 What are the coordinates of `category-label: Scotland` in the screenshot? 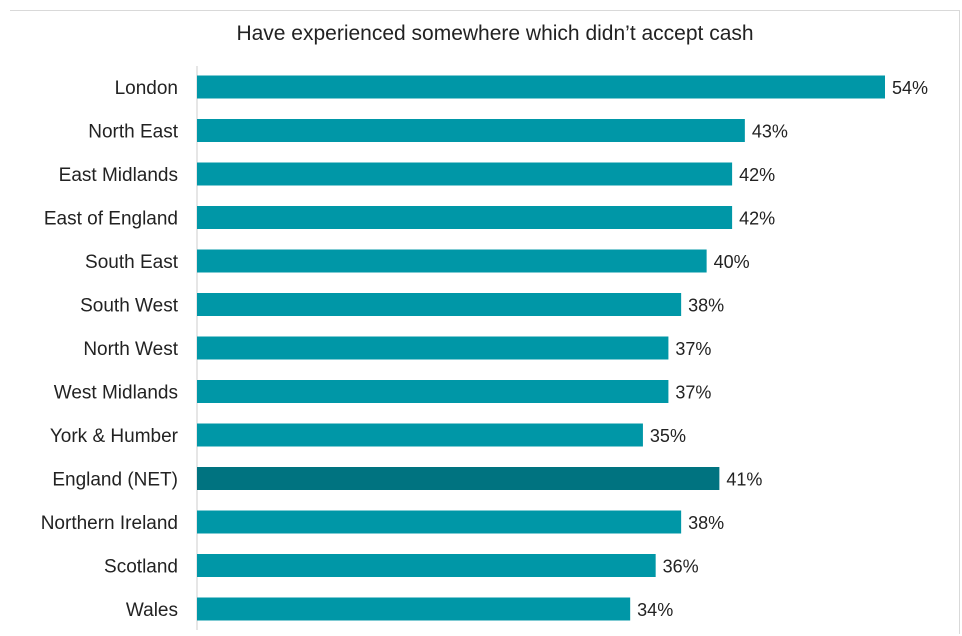 It's located at (141, 567).